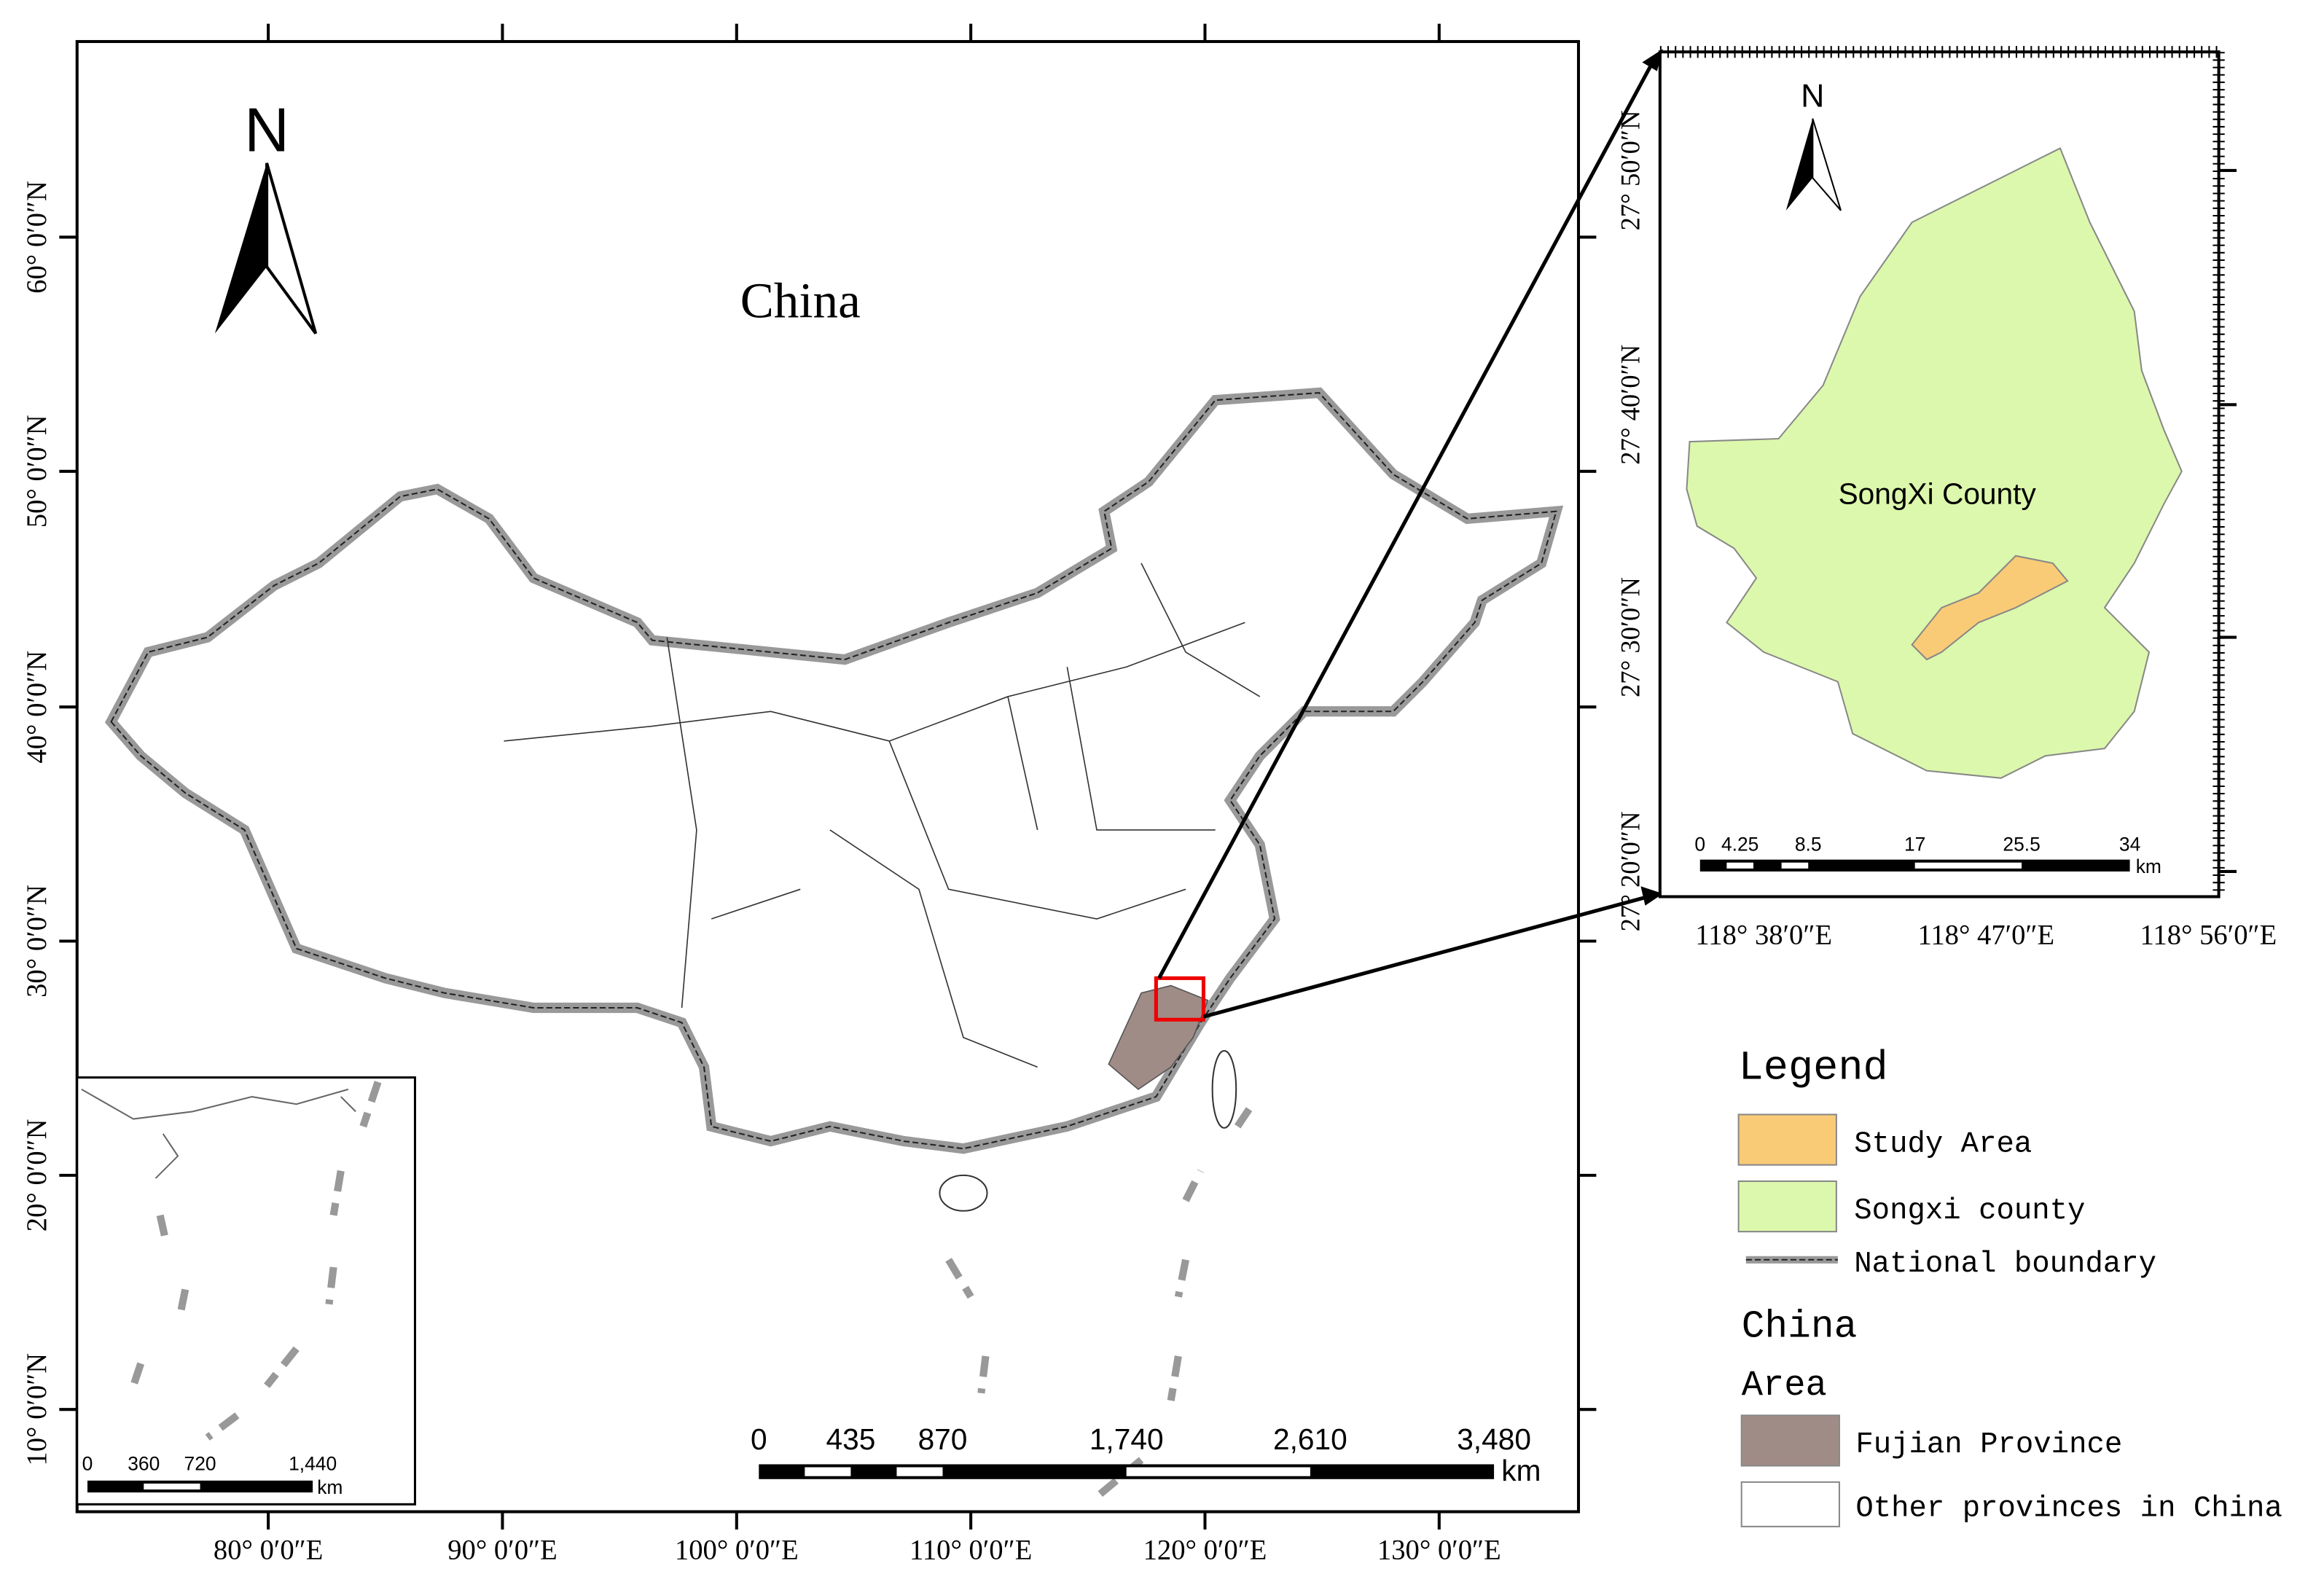 This screenshot has width=2324, height=1574. Describe the element at coordinates (1100, 1301) in the screenshot. I see `sea-boundary` at that location.